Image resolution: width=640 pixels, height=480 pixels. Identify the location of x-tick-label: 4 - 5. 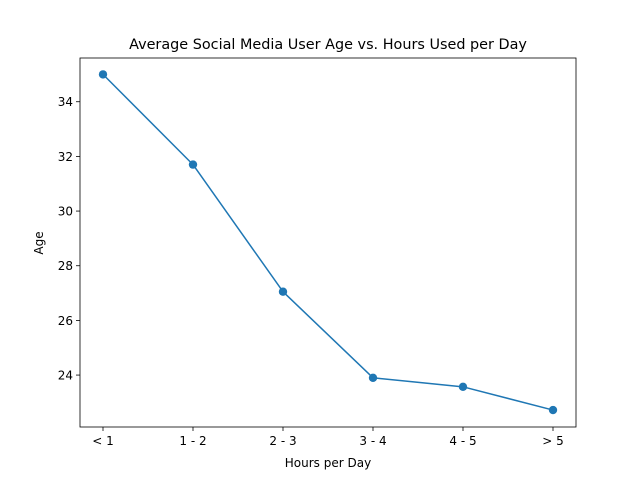
(462, 441).